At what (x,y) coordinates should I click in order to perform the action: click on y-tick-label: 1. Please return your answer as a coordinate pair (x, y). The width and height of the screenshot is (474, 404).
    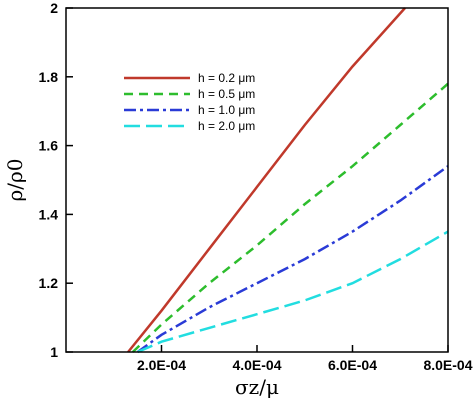
    Looking at the image, I should click on (54, 352).